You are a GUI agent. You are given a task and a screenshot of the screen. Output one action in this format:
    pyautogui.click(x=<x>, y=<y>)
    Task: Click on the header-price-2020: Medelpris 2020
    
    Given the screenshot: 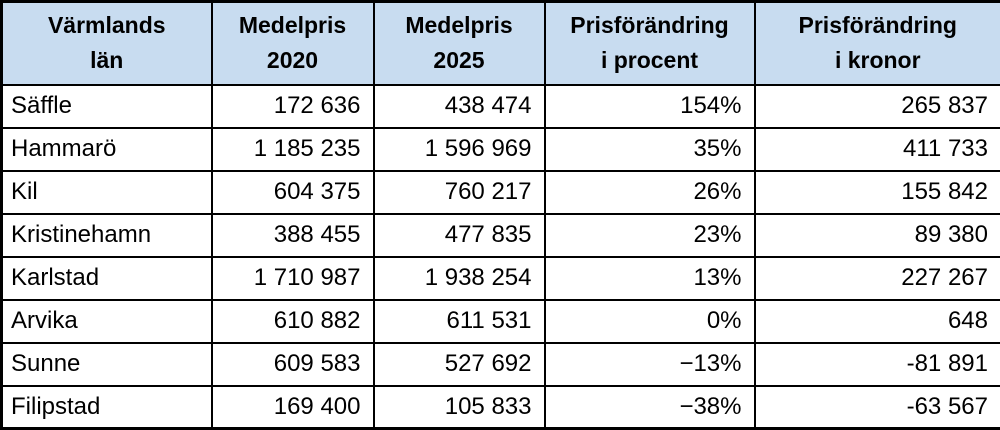 What is the action you would take?
    pyautogui.click(x=293, y=43)
    